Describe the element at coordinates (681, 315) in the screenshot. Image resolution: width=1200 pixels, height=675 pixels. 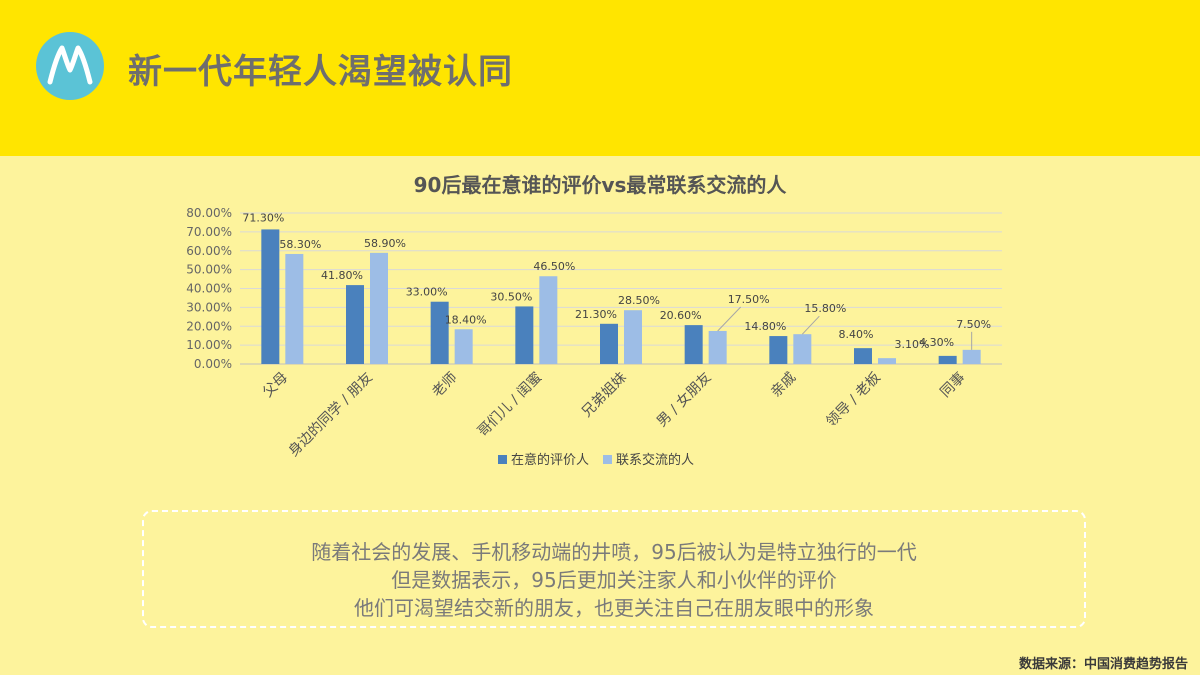
I see `data-label: 20.60%` at that location.